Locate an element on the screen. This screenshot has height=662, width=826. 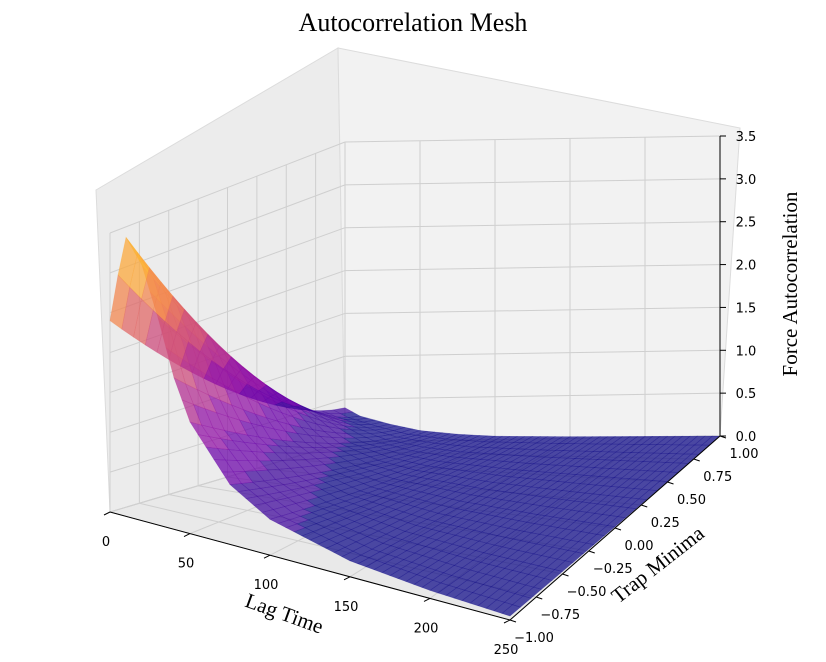
y-axis-ticks: −1.00 −0.75 −0.50 −0.25 0.00 0.25 0.50 0.75 1.00 is located at coordinates (633, 540).